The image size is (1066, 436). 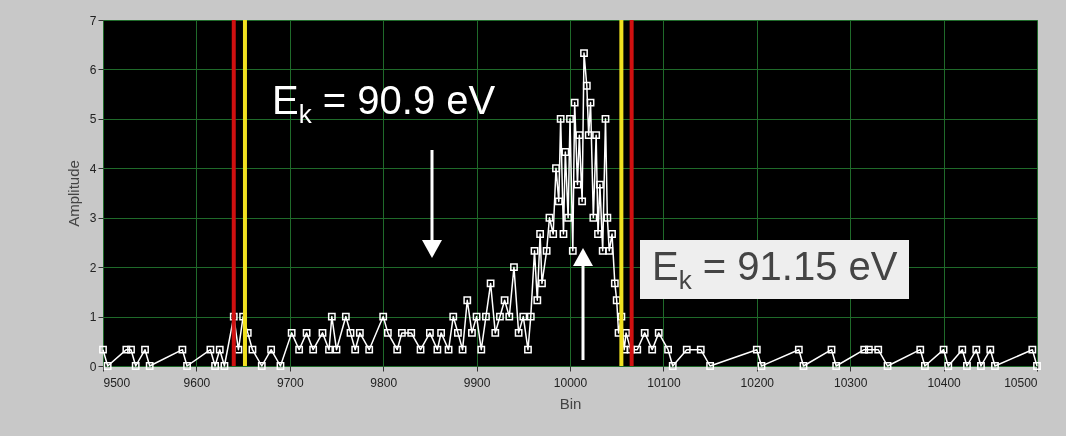 I want to click on y-tick-label: 4, so click(x=93, y=168).